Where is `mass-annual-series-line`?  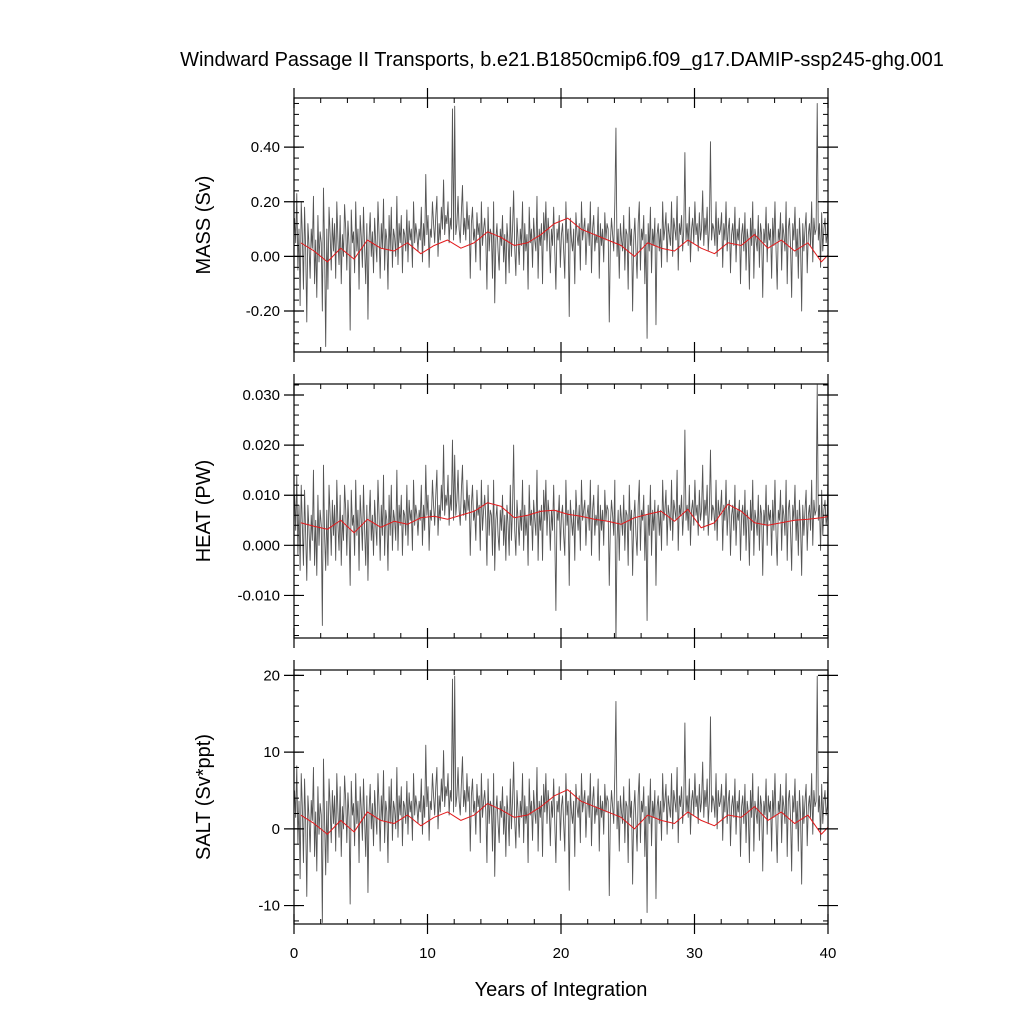 mass-annual-series-line is located at coordinates (564, 240).